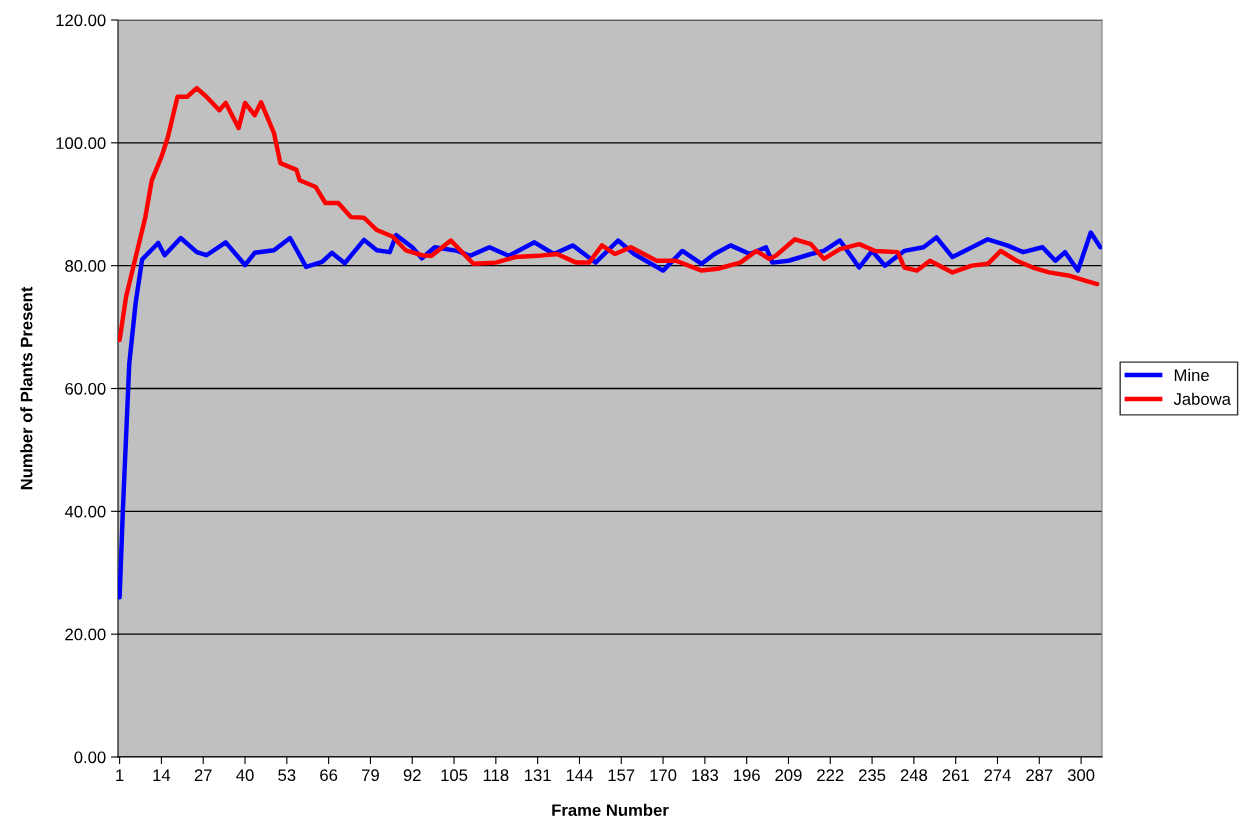 The width and height of the screenshot is (1249, 835). What do you see at coordinates (203, 775) in the screenshot?
I see `x-tick-label: 27` at bounding box center [203, 775].